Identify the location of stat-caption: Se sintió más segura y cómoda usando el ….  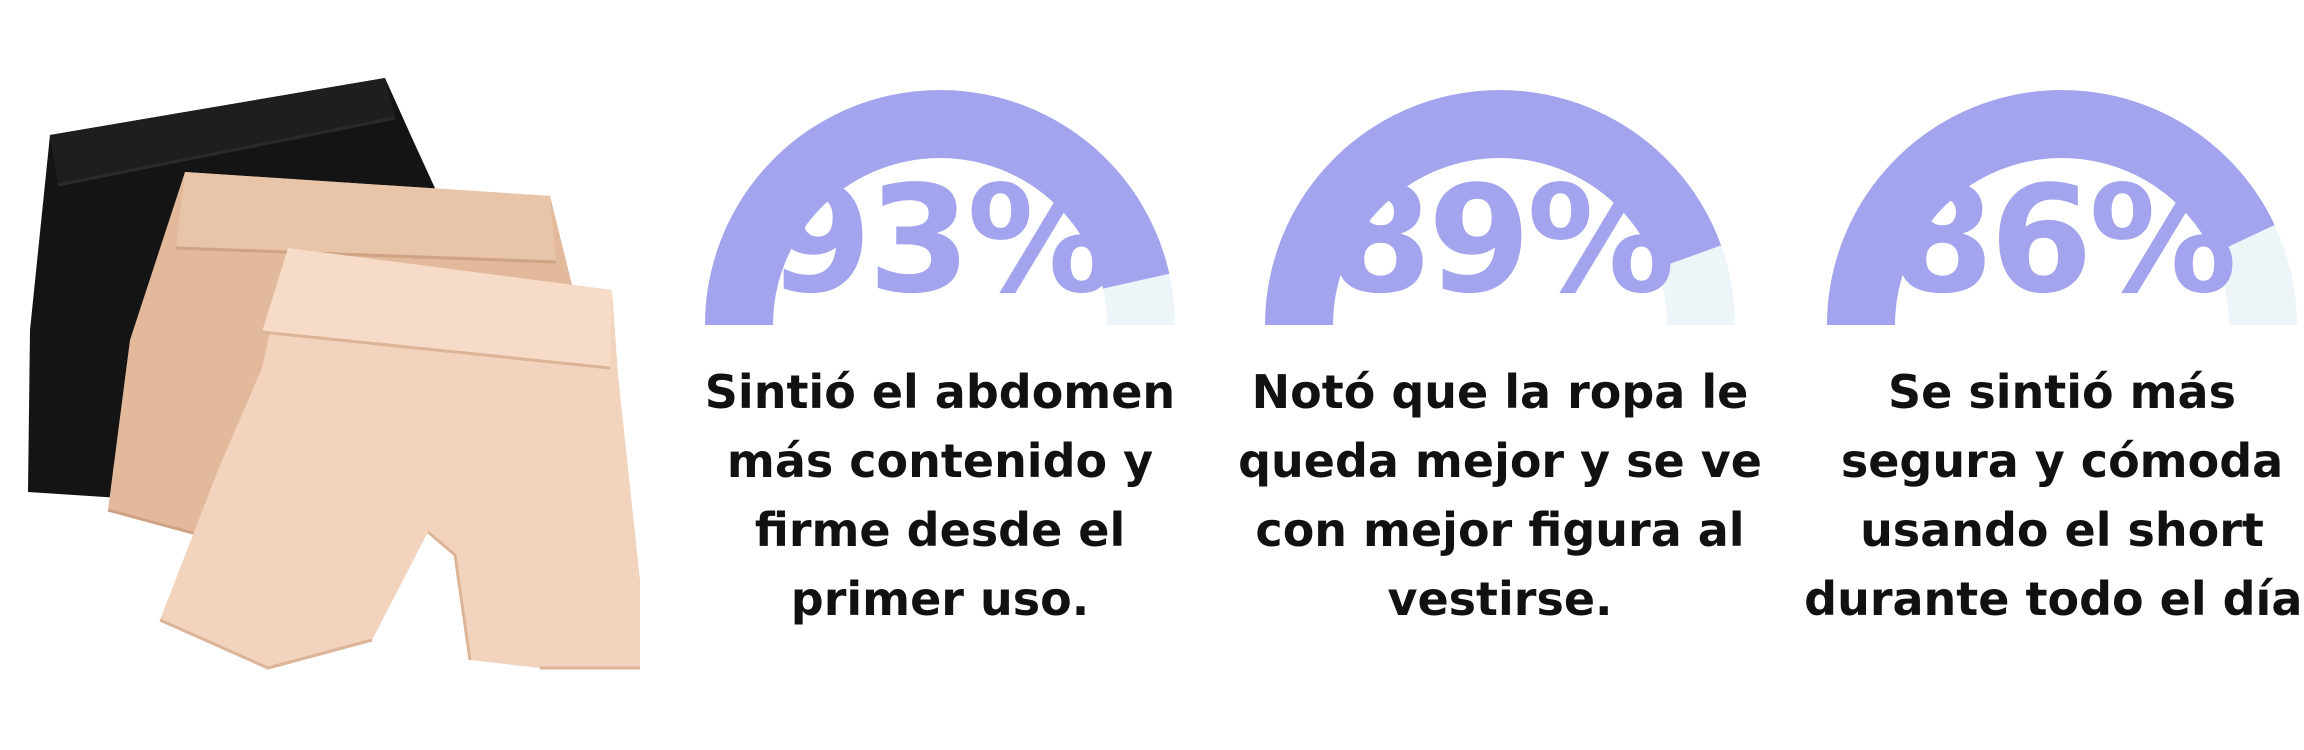
(2054, 495).